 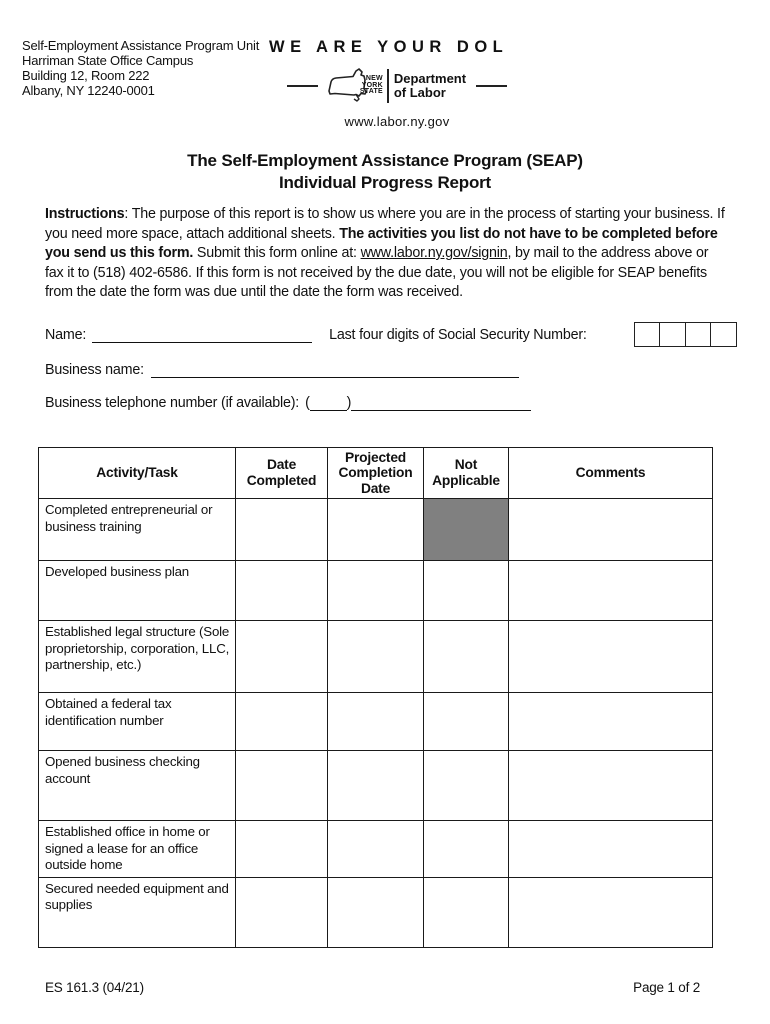 I want to click on department-label: Department of Labor, so click(x=430, y=86).